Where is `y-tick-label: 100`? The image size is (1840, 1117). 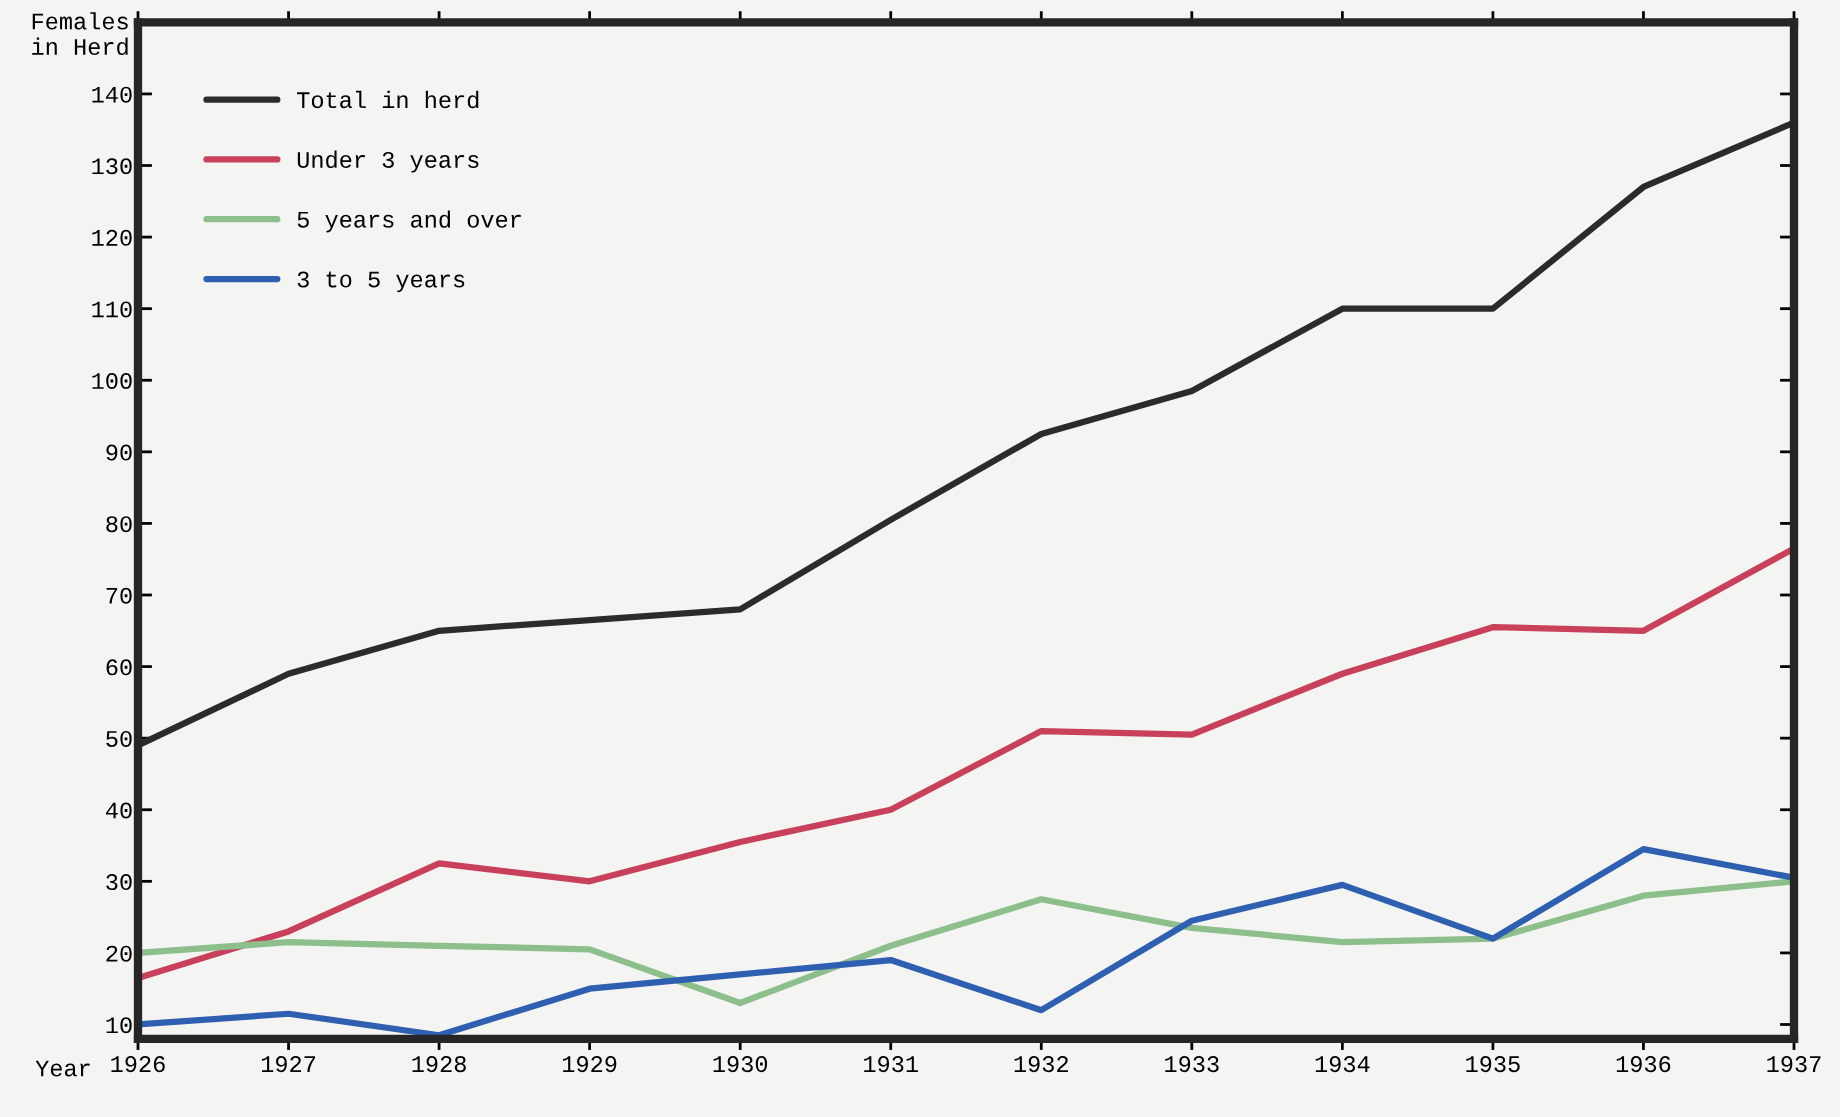 y-tick-label: 100 is located at coordinates (112, 381).